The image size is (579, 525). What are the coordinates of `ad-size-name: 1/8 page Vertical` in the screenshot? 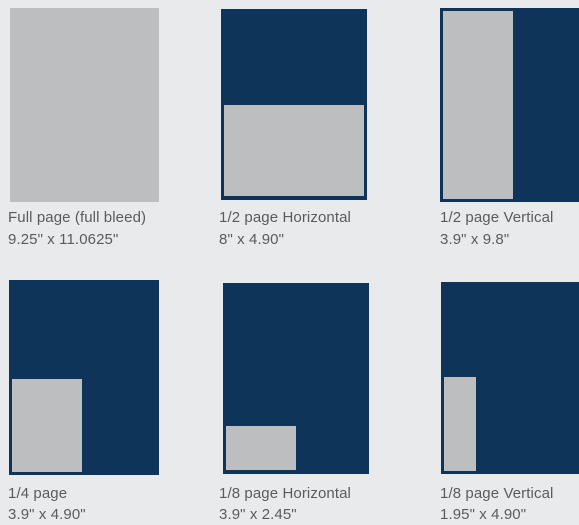 It's located at (497, 493).